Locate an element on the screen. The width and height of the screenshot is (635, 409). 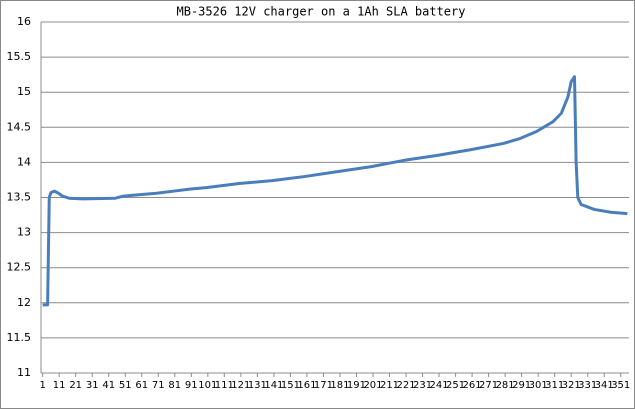
x-tick-label: 181 is located at coordinates (339, 385).